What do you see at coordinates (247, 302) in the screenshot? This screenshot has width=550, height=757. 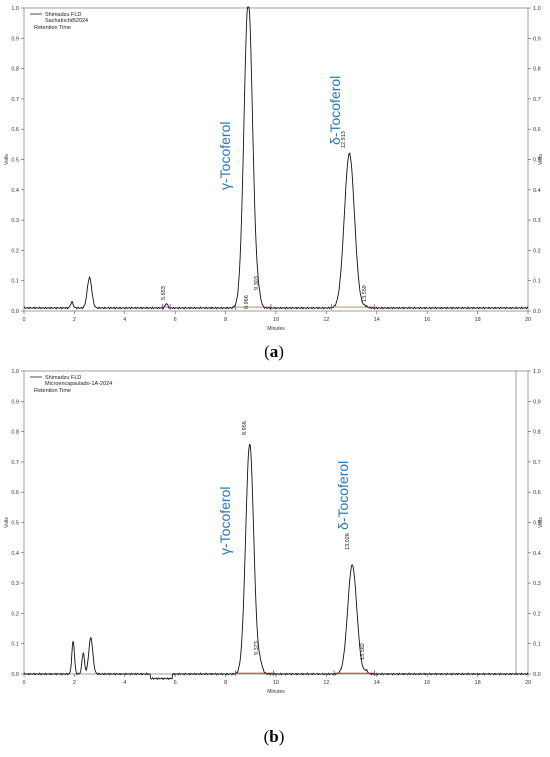 I see `peak-rt-label: 8.966` at bounding box center [247, 302].